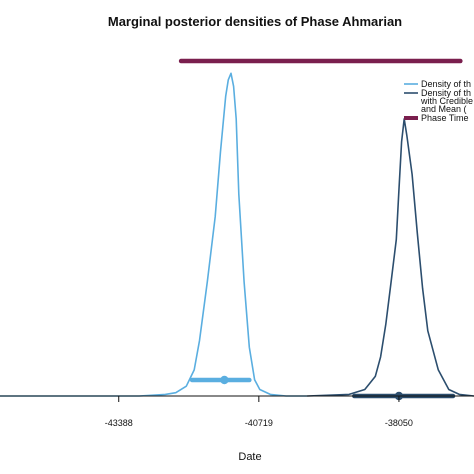  What do you see at coordinates (249, 457) in the screenshot?
I see `x-axis-label: Date` at bounding box center [249, 457].